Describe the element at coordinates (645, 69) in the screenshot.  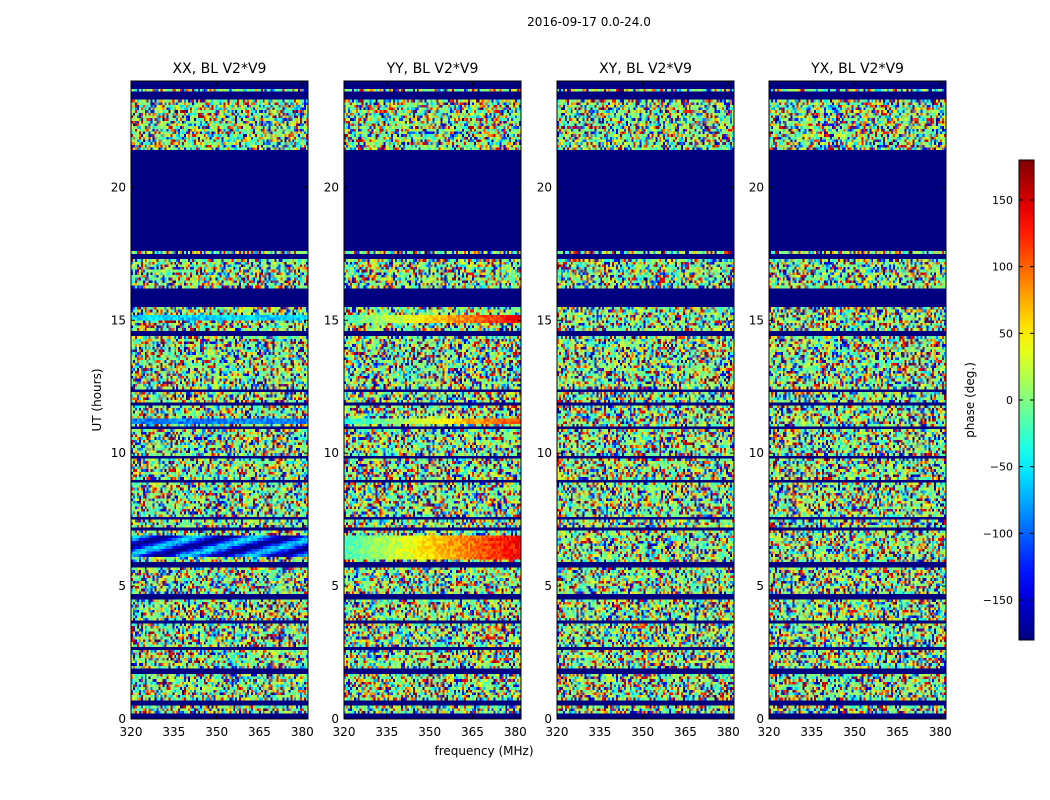
I see `panel-title: XY, BL V2*V9` at that location.